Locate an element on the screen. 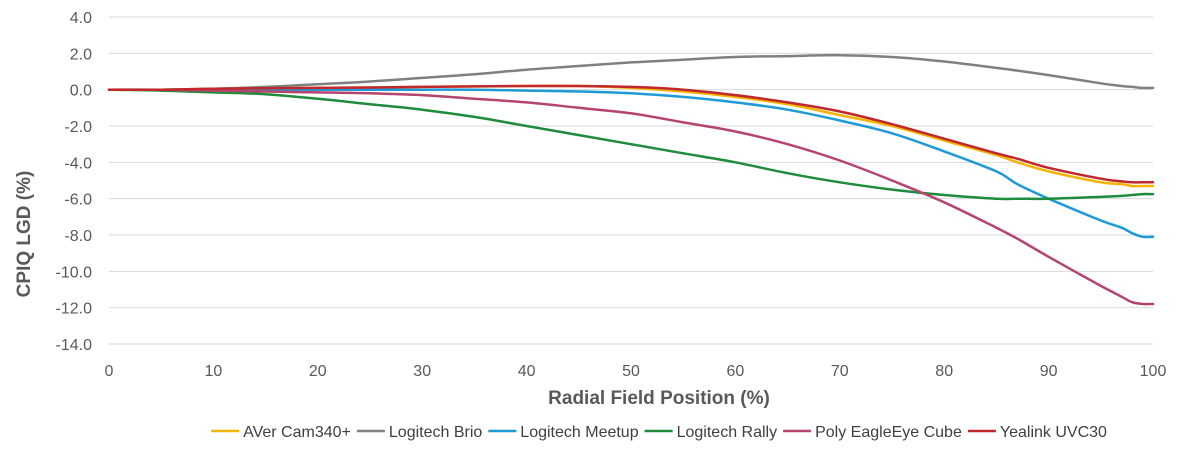 The height and width of the screenshot is (454, 1200). legend-item: Logitech Rally is located at coordinates (711, 432).